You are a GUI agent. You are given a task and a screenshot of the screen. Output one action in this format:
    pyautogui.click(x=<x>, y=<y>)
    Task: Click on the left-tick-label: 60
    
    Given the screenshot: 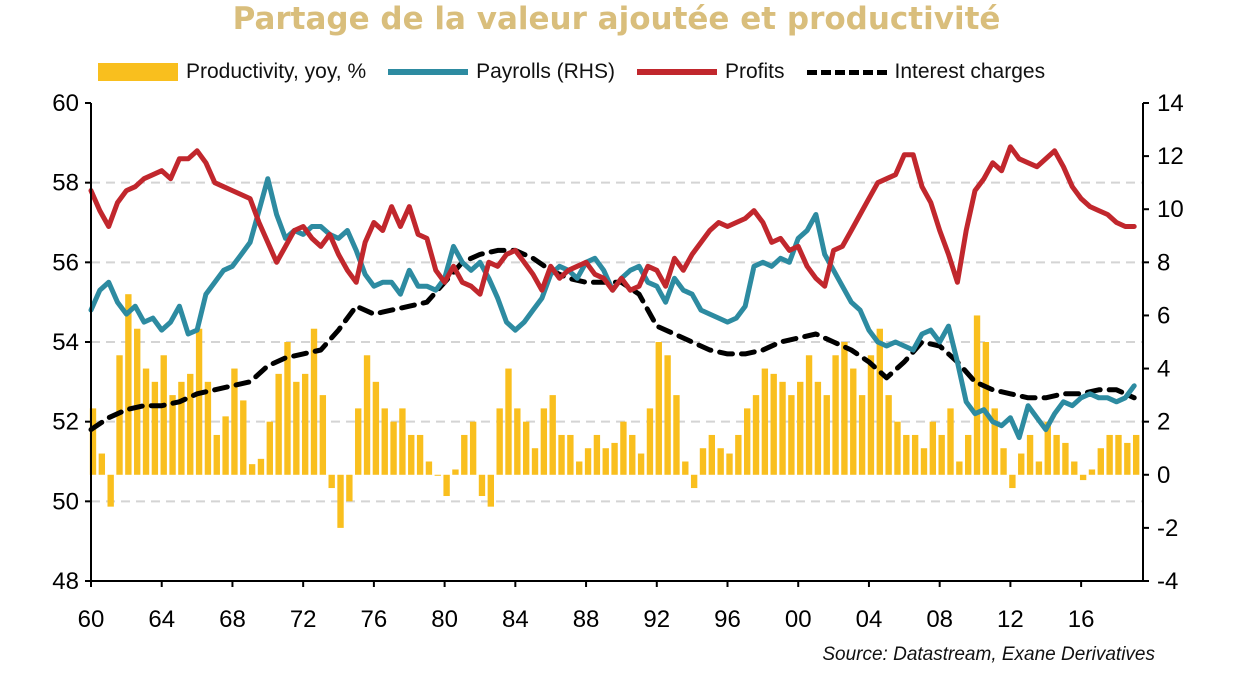 What is the action you would take?
    pyautogui.click(x=65, y=103)
    